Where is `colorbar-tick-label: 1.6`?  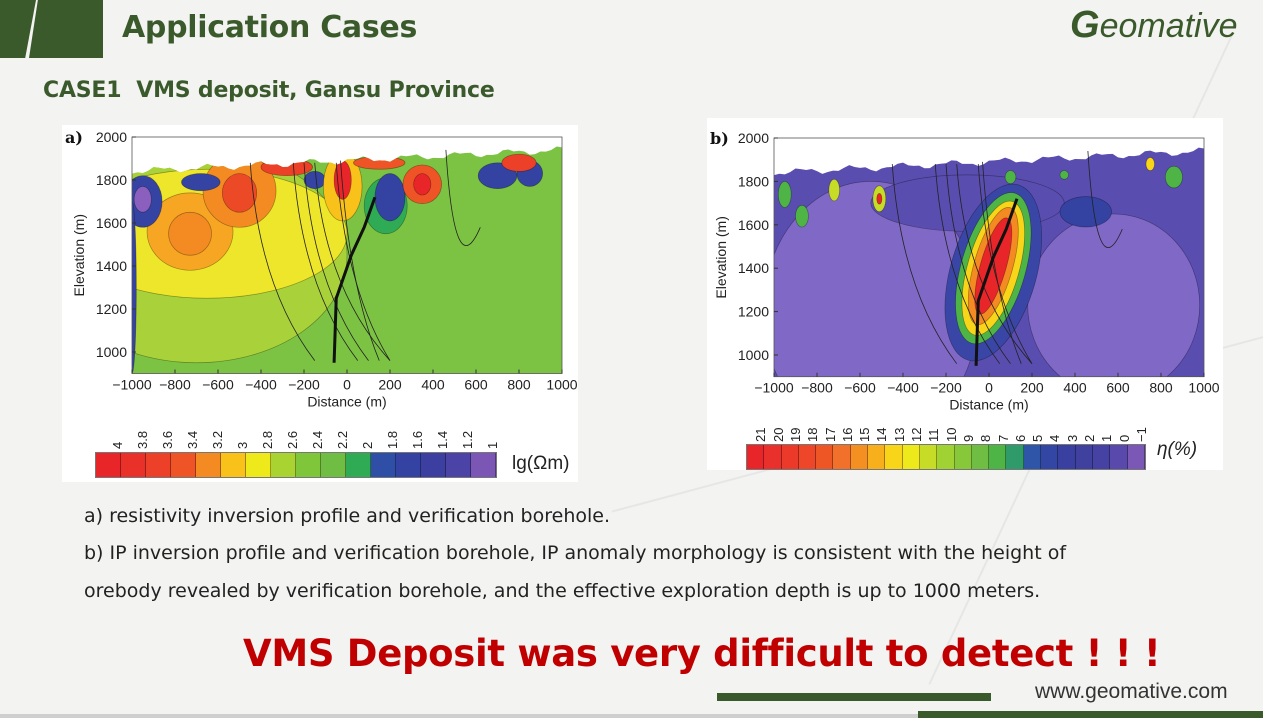 colorbar-tick-label: 1.6 is located at coordinates (417, 439).